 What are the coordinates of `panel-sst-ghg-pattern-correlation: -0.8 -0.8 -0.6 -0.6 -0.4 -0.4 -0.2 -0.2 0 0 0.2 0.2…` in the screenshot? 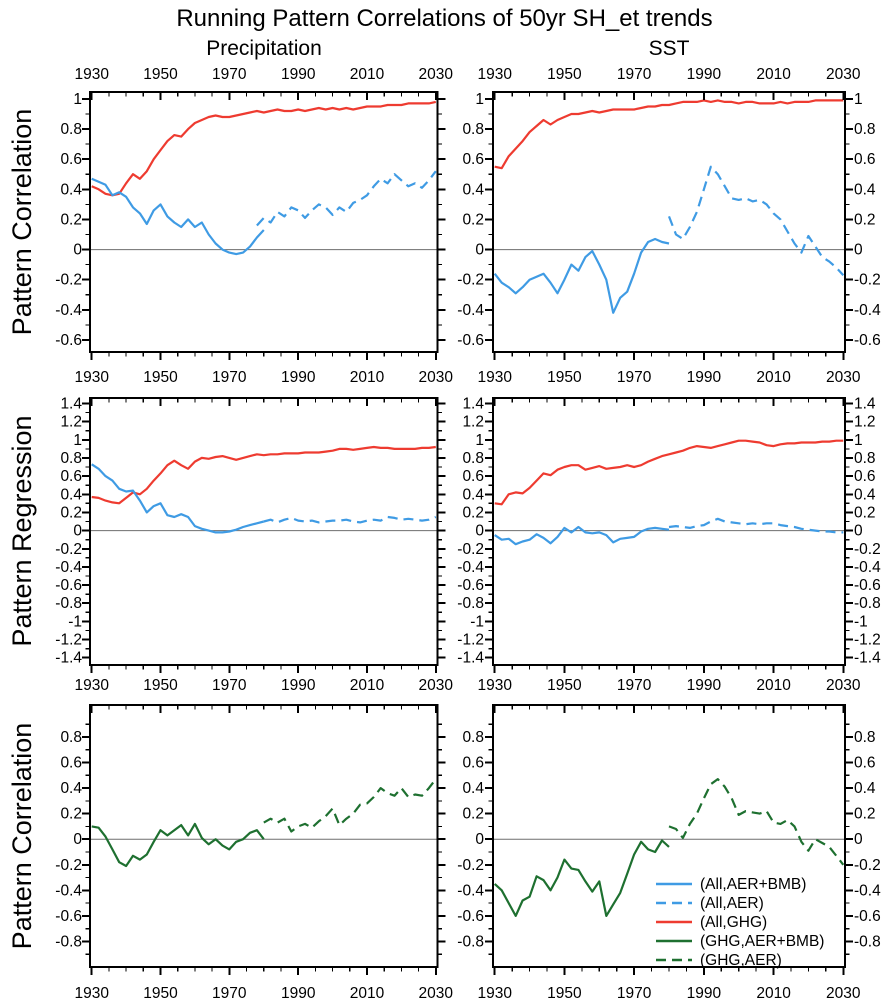 It's located at (669, 839).